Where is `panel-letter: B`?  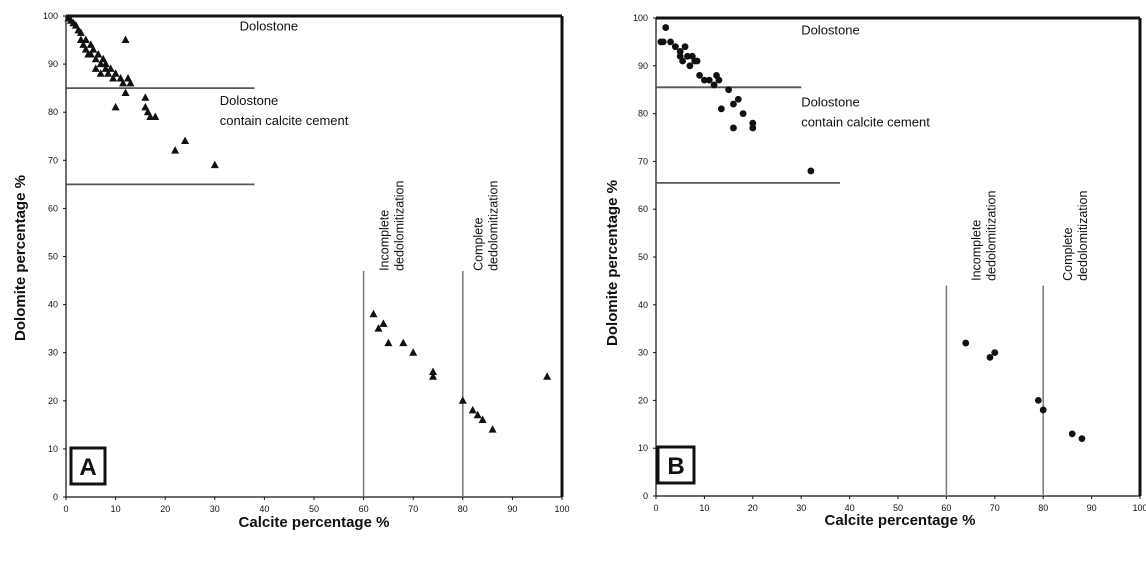
panel-letter: B is located at coordinates (675, 466).